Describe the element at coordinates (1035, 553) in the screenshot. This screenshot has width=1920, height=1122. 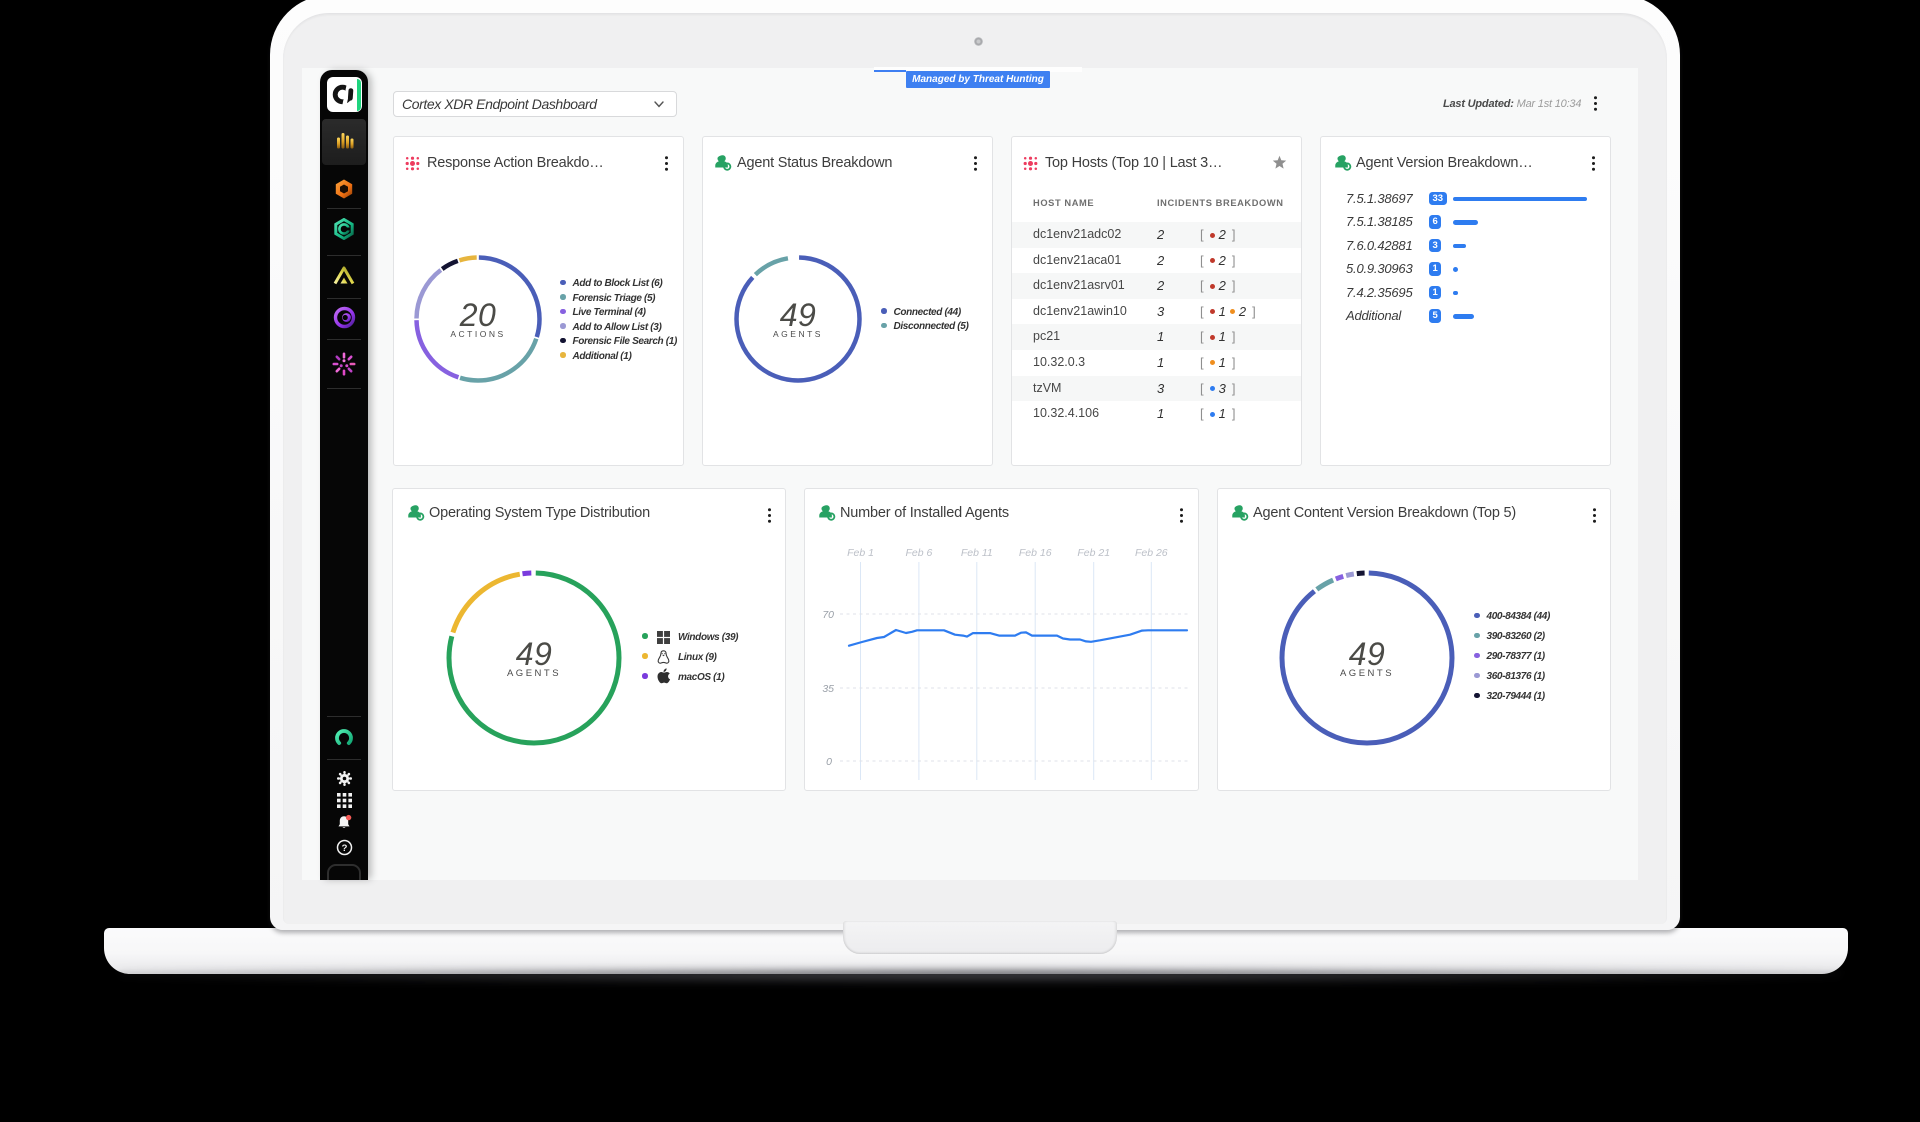
I see `svg-text: Feb 16` at that location.